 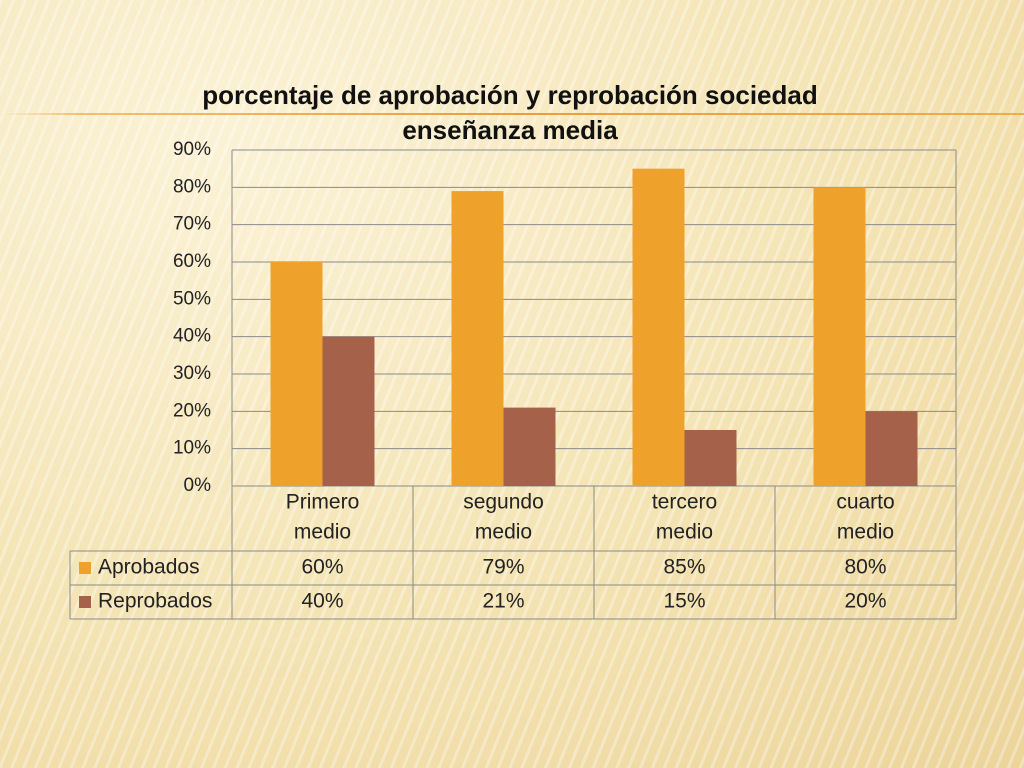 What do you see at coordinates (323, 502) in the screenshot?
I see `x-category-label: Primero` at bounding box center [323, 502].